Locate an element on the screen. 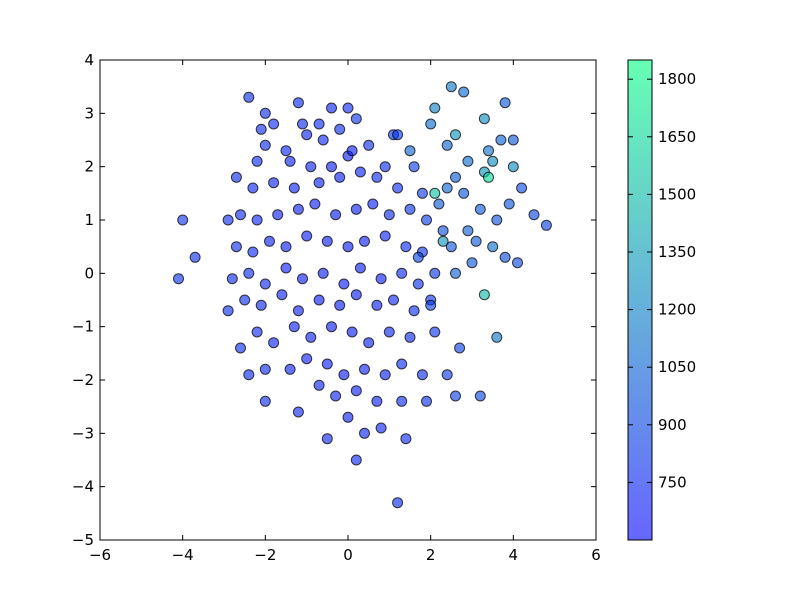 The width and height of the screenshot is (800, 600). y-tick-label: −5 is located at coordinates (83, 540).